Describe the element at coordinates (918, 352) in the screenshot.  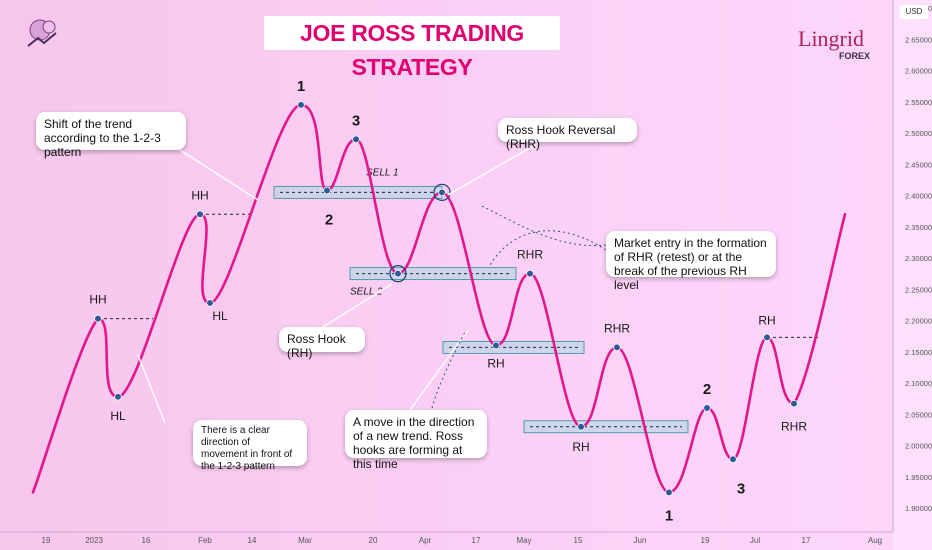
I see `y-tick-label: 2.15000` at that location.